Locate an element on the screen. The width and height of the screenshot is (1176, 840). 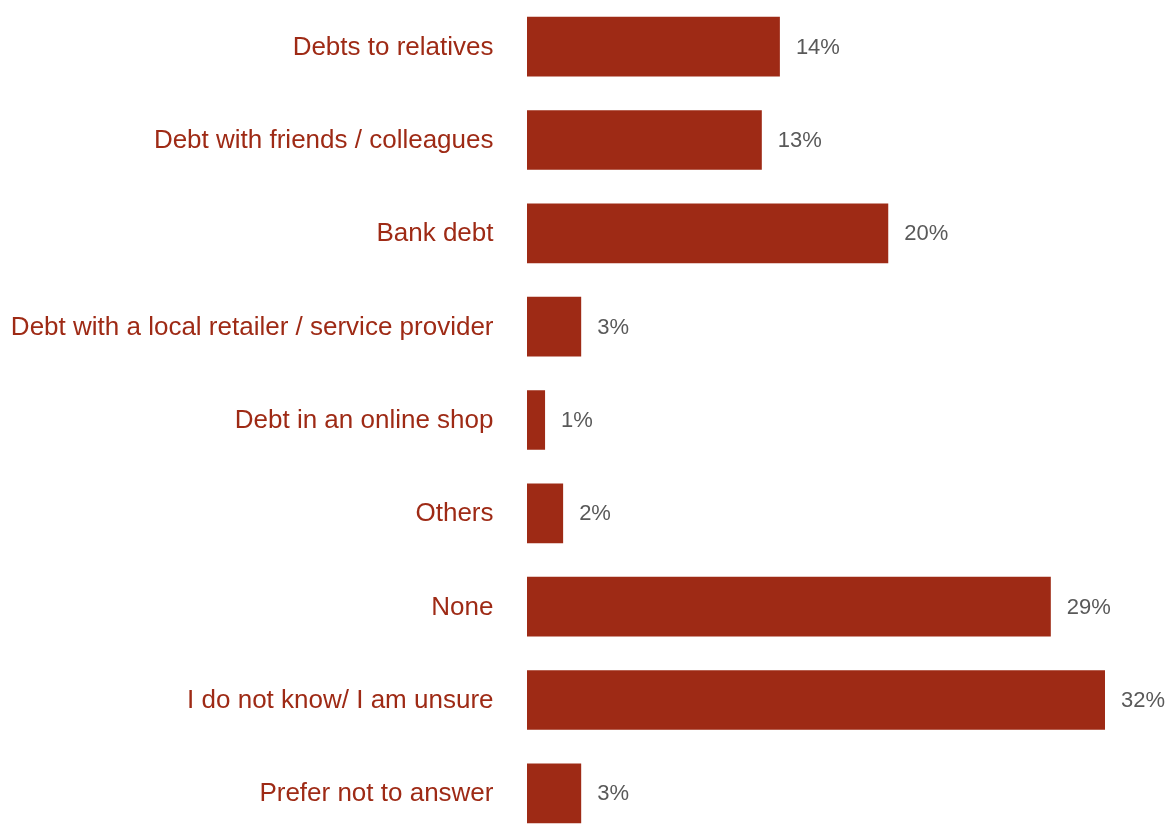
y-tick-label: Debt with friends / colleagues is located at coordinates (323, 139).